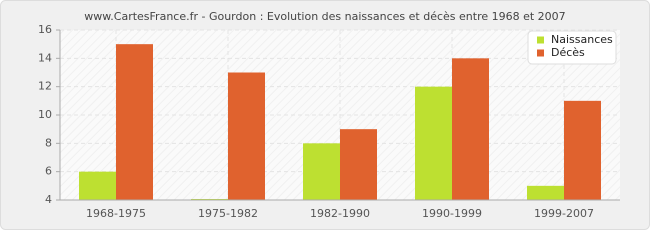  I want to click on y-tick-label: 6, so click(48, 171).